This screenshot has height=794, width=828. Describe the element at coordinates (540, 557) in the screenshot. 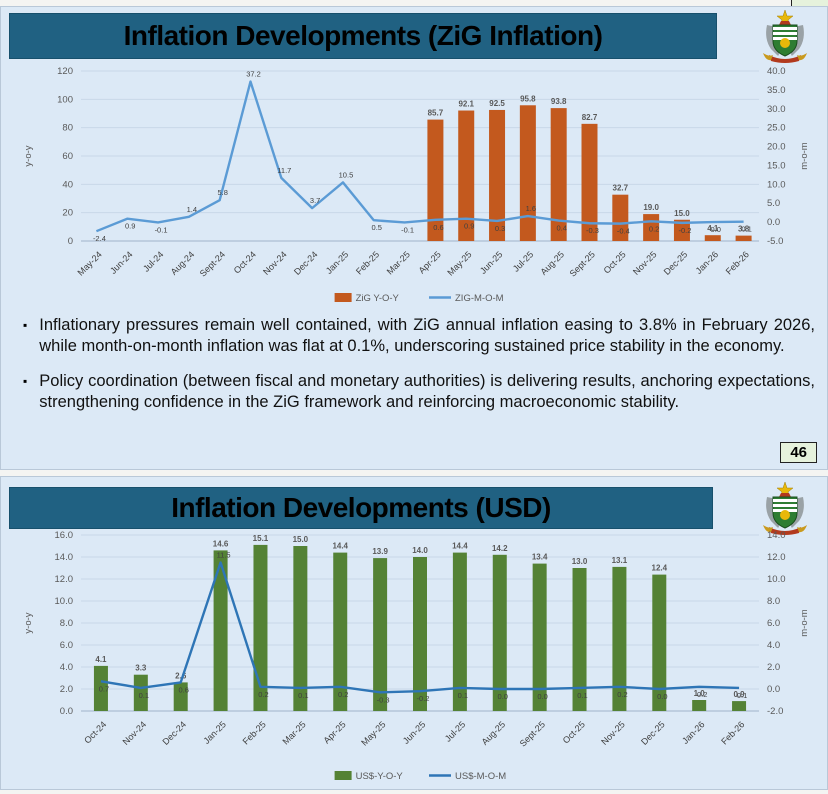

I see `svg-text: 13.4` at that location.